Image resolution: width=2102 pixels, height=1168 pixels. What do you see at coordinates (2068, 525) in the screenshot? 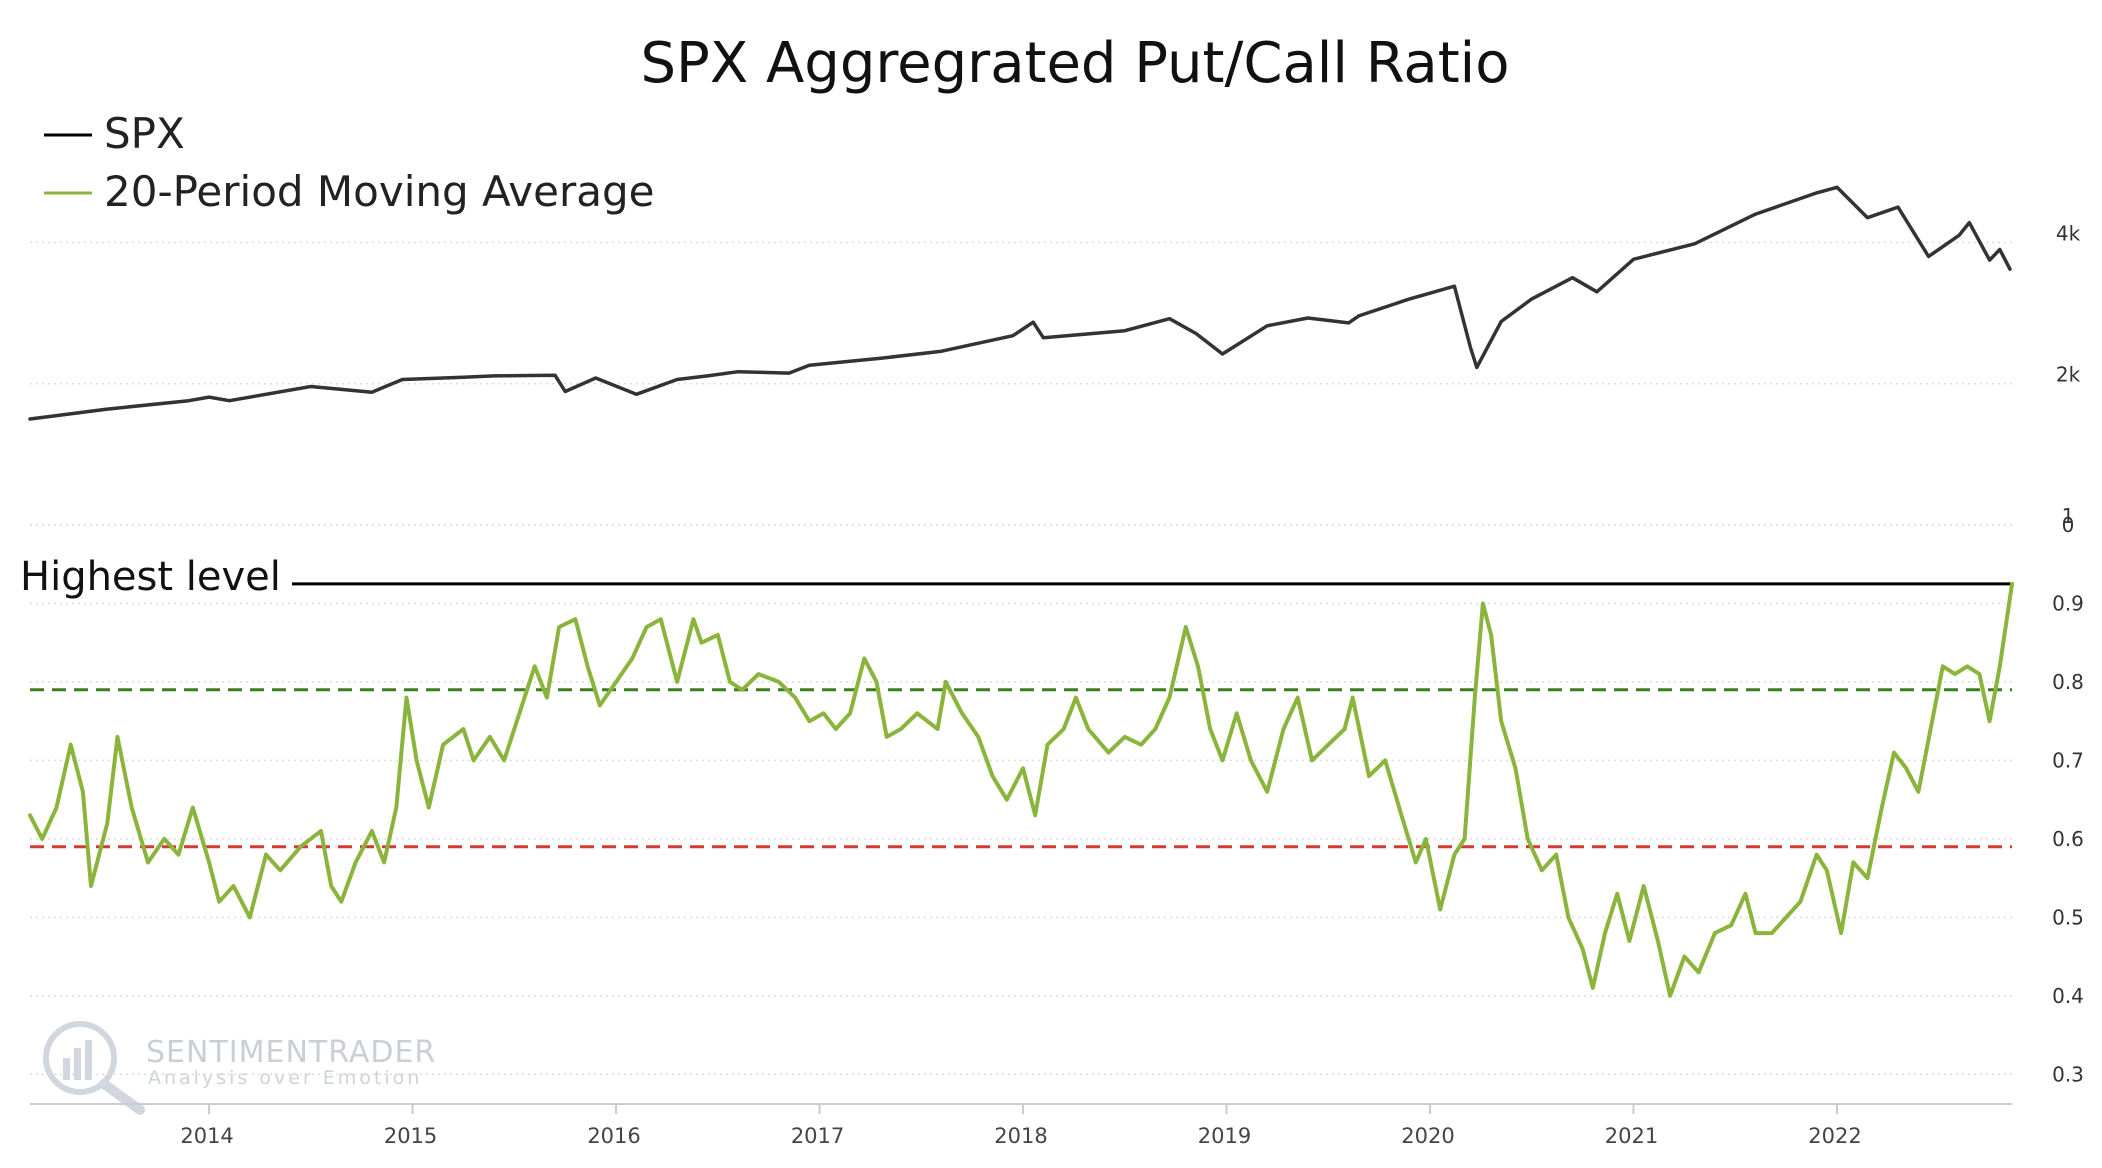
I see `lower-y-tick-label: 0` at bounding box center [2068, 525].